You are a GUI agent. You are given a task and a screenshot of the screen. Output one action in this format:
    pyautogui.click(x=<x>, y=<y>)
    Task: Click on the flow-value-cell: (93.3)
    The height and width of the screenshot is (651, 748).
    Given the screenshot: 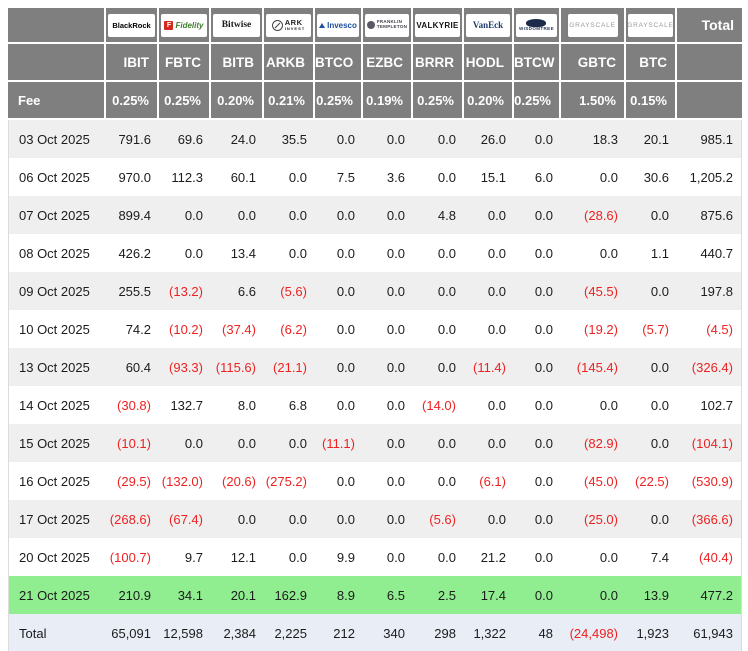 What is the action you would take?
    pyautogui.click(x=186, y=367)
    